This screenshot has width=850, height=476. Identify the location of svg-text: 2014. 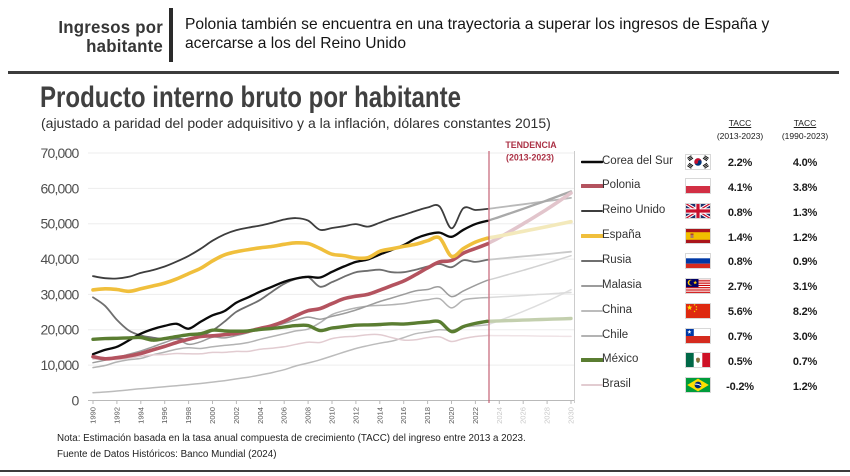
(379, 415).